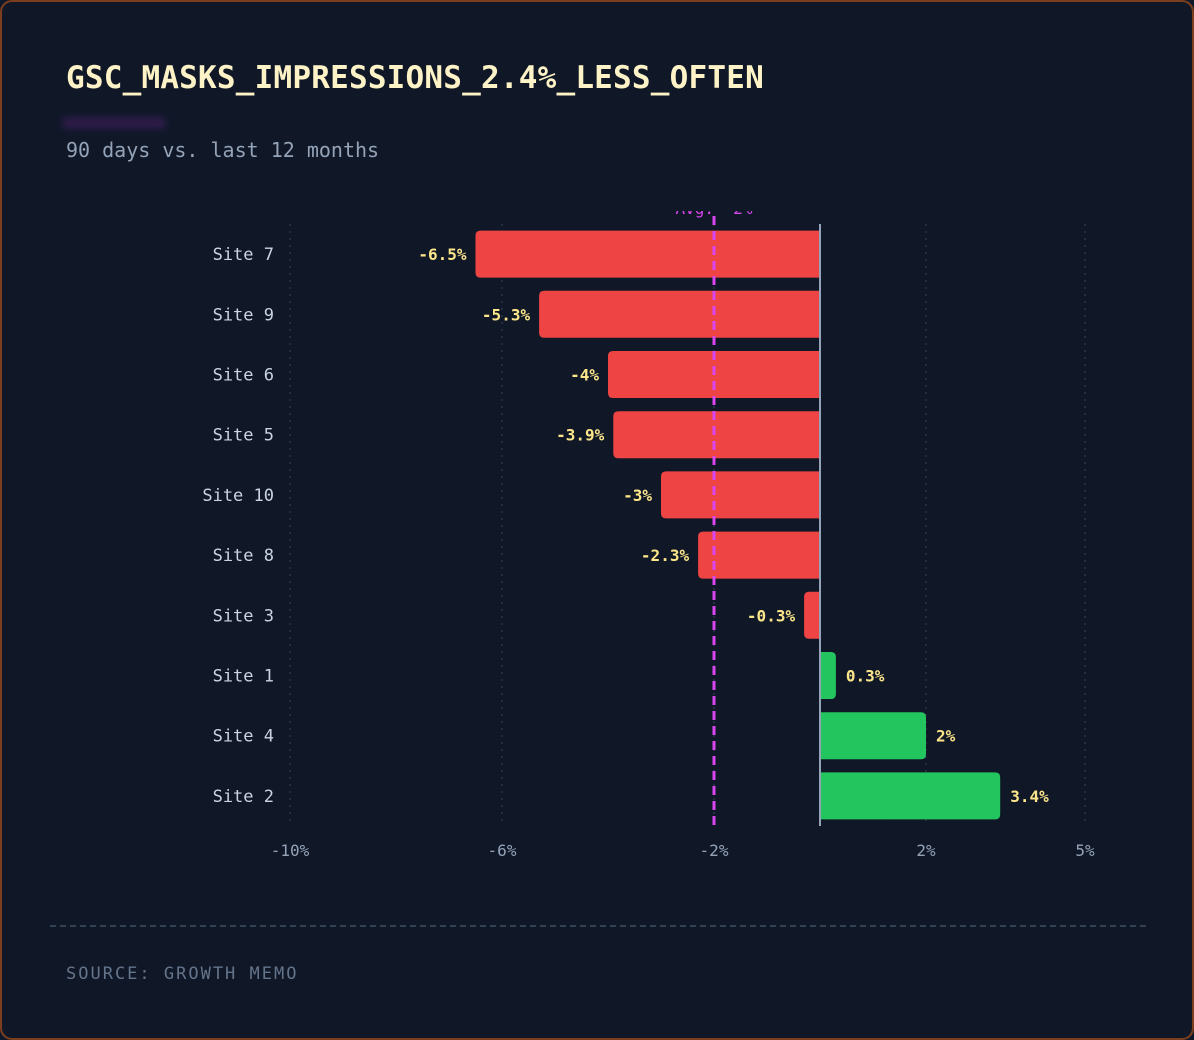  Describe the element at coordinates (238, 496) in the screenshot. I see `y-tick-label: Site 10` at that location.